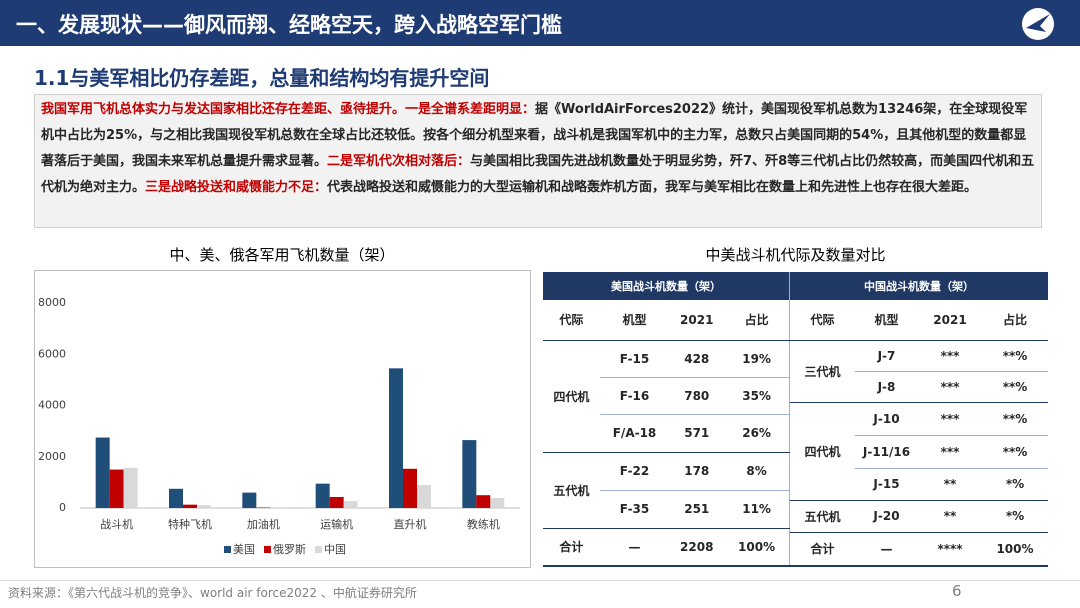 The width and height of the screenshot is (1080, 608). What do you see at coordinates (62, 507) in the screenshot?
I see `y-tick-label: 0` at bounding box center [62, 507].